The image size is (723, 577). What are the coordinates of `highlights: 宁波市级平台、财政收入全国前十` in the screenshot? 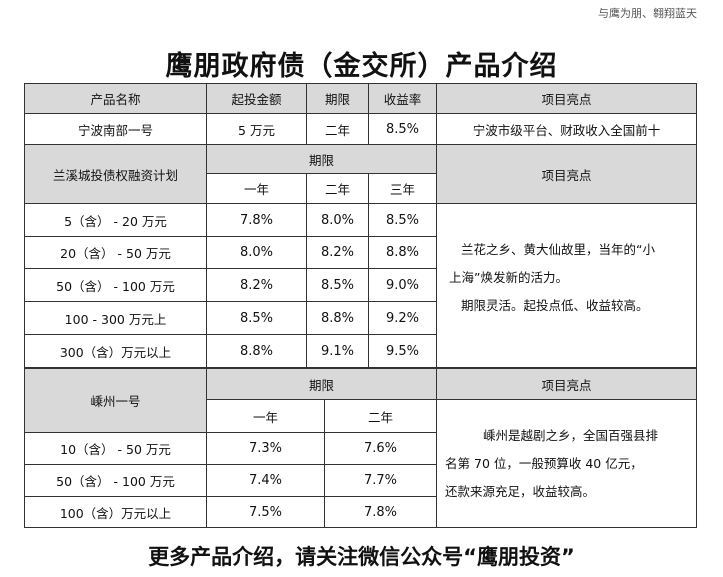 It's located at (566, 129).